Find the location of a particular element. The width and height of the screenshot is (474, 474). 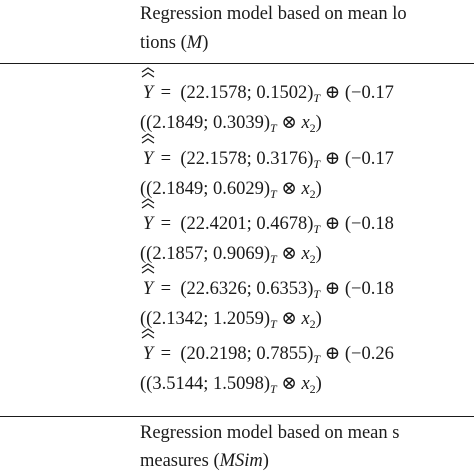

equation-main-line: Y = (22.1578; 0.3176)T ⊕ (−0.17 is located at coordinates (267, 152).